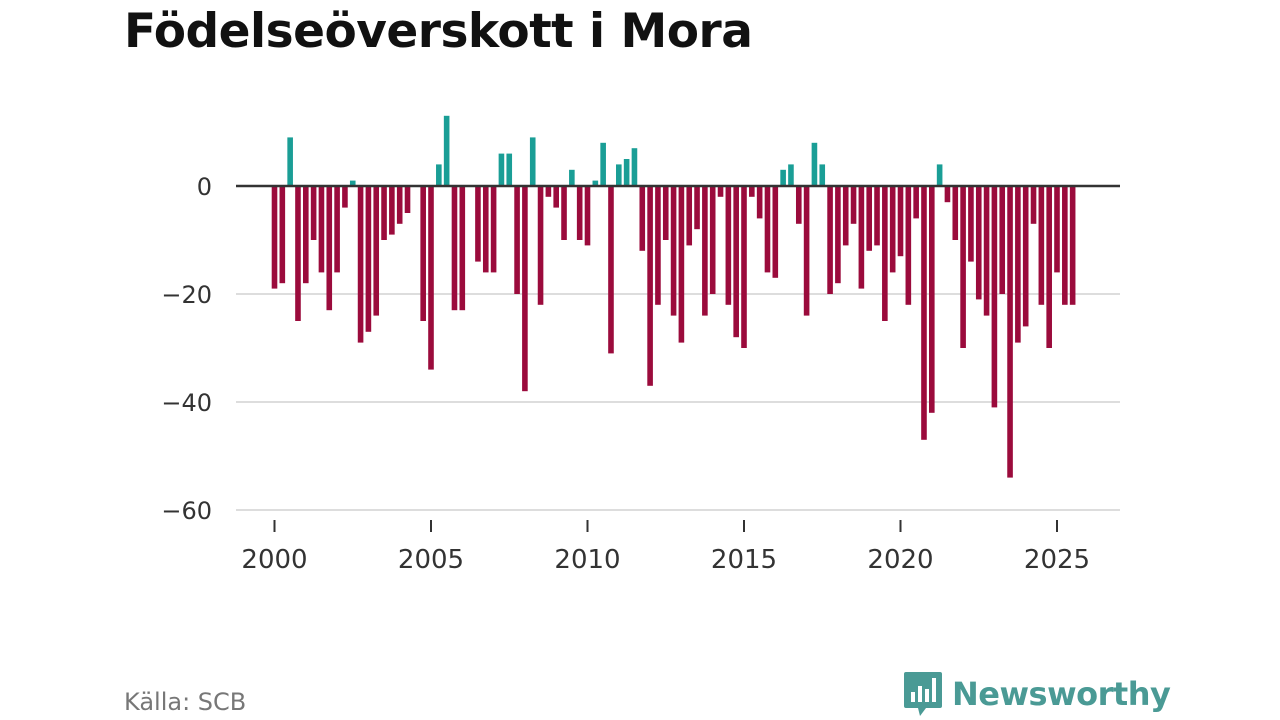  Describe the element at coordinates (186, 511) in the screenshot. I see `y-tick-label: −60` at that location.